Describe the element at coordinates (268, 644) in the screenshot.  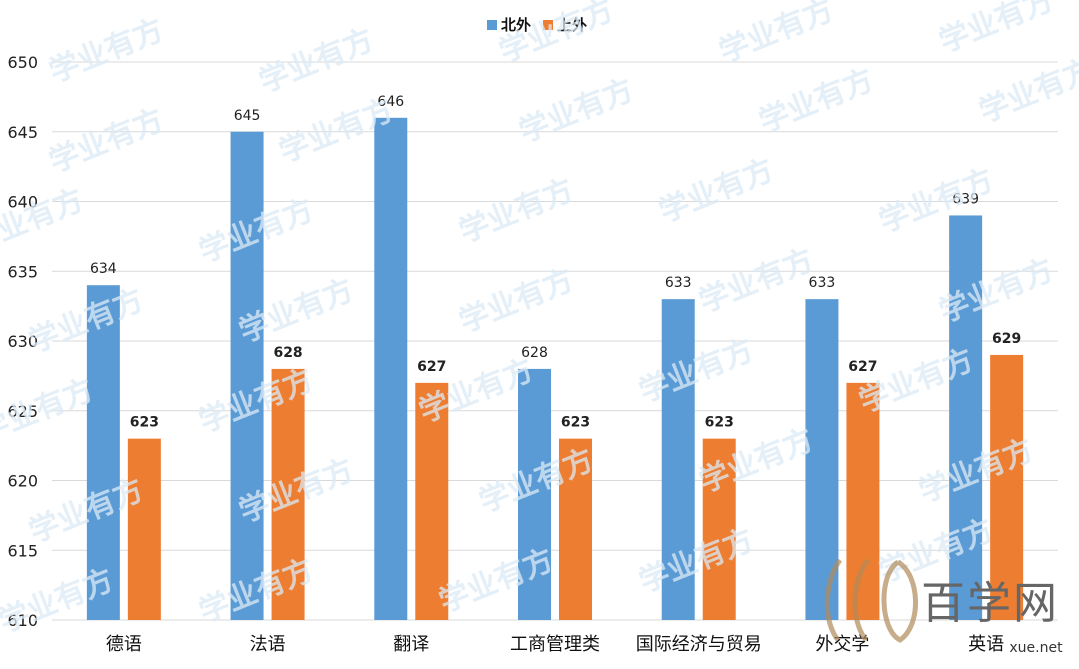
I see `x-tick-label: 法语` at that location.